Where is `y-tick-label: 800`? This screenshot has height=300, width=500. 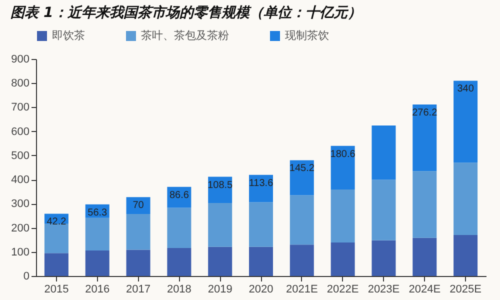
y-tick-label: 800 is located at coordinates (20, 84).